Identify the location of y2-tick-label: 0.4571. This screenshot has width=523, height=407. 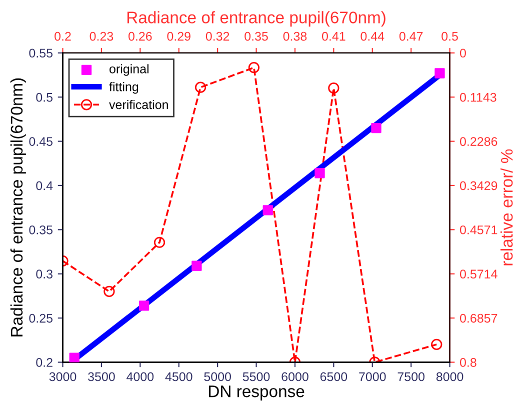
(479, 229).